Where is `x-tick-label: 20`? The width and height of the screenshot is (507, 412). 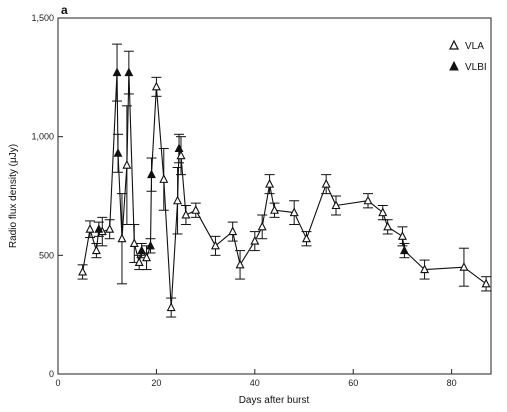 x-tick-label: 20 is located at coordinates (156, 383).